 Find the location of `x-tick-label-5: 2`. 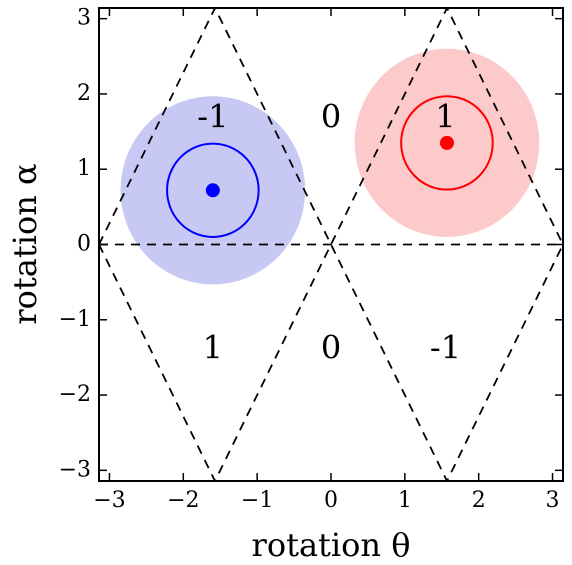

x-tick-label-5: 2 is located at coordinates (479, 500).